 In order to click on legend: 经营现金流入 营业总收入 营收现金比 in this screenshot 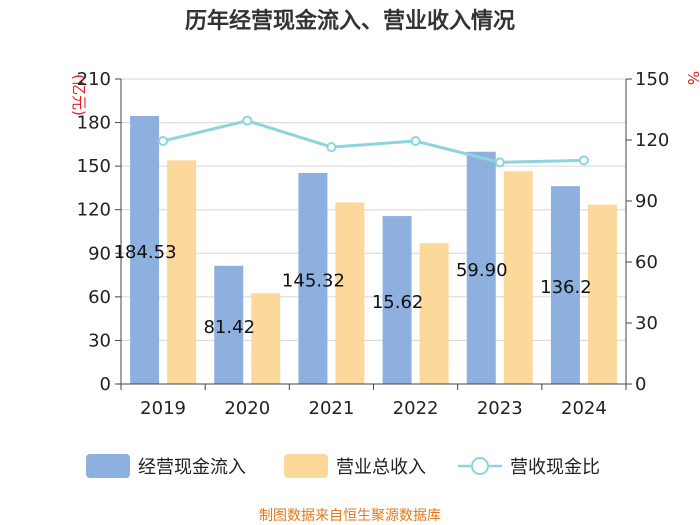, I will do `click(343, 466)`.